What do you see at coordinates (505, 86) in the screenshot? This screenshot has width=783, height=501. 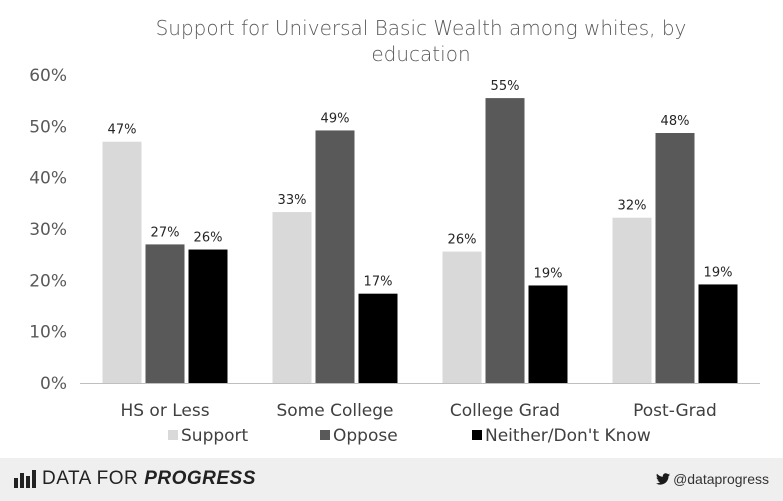 I see `data-label: 55%` at bounding box center [505, 86].